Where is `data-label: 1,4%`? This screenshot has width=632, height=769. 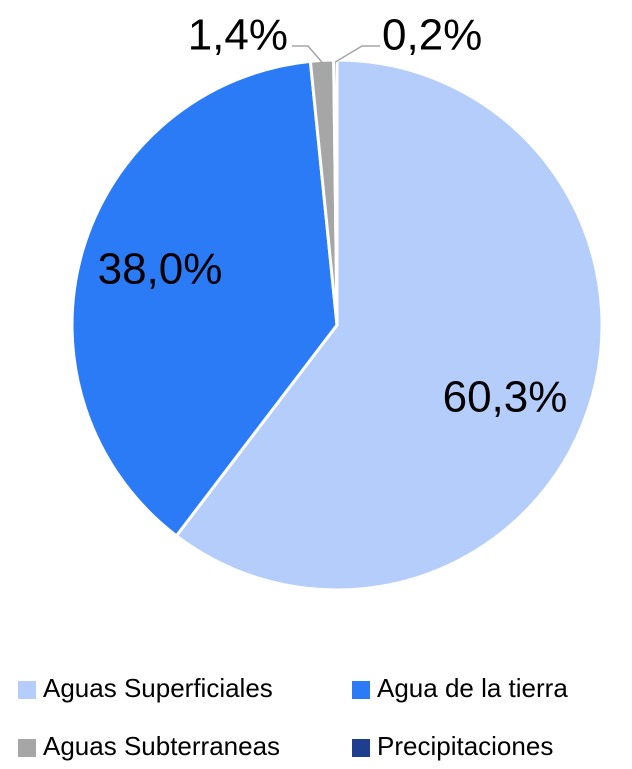 data-label: 1,4% is located at coordinates (238, 35).